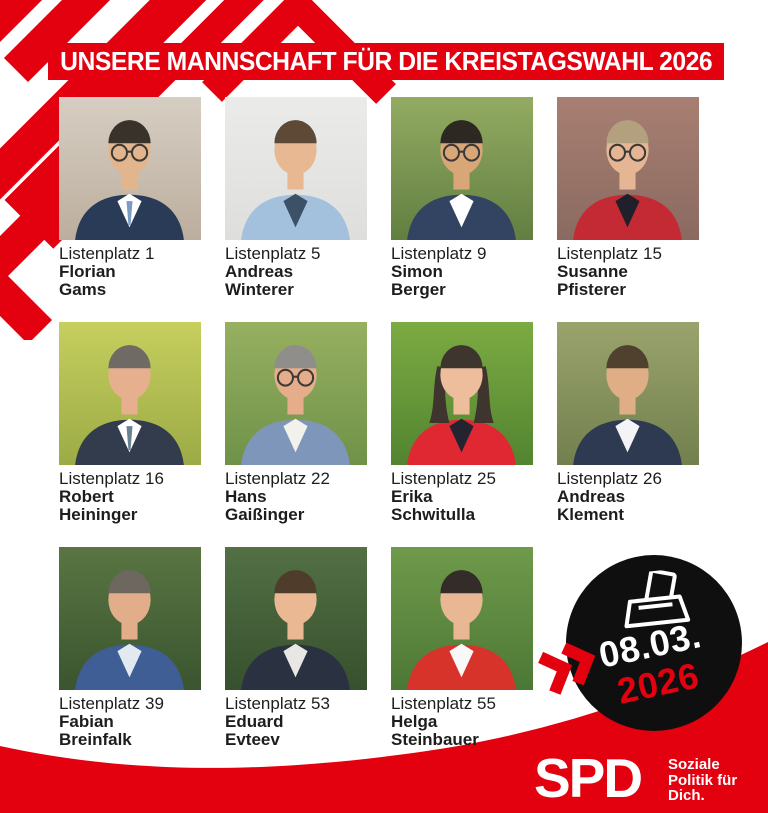 The image size is (768, 813). What do you see at coordinates (433, 514) in the screenshot?
I see `candidate-last-name: Schwitulla` at bounding box center [433, 514].